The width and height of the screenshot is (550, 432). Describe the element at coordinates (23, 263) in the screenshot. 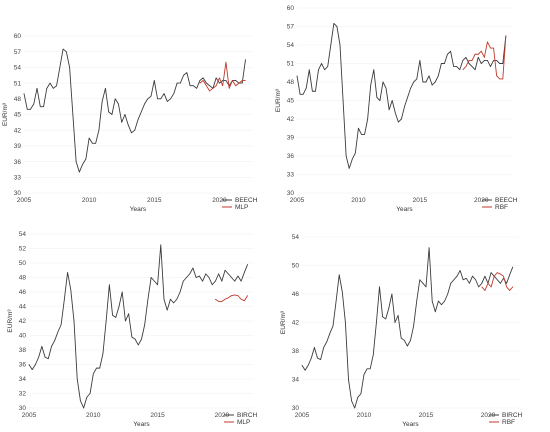

I see `y-tick-label: 50` at that location.